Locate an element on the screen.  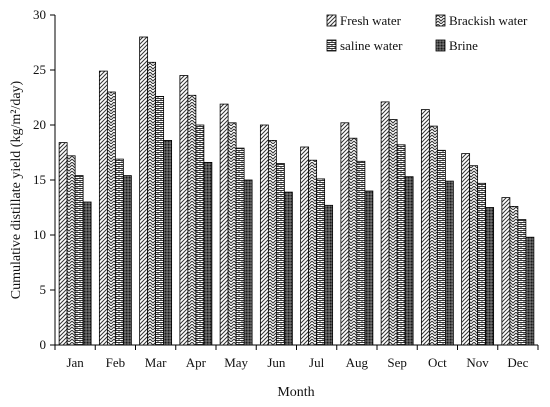
y-tick-label: 30 is located at coordinates (39, 14).